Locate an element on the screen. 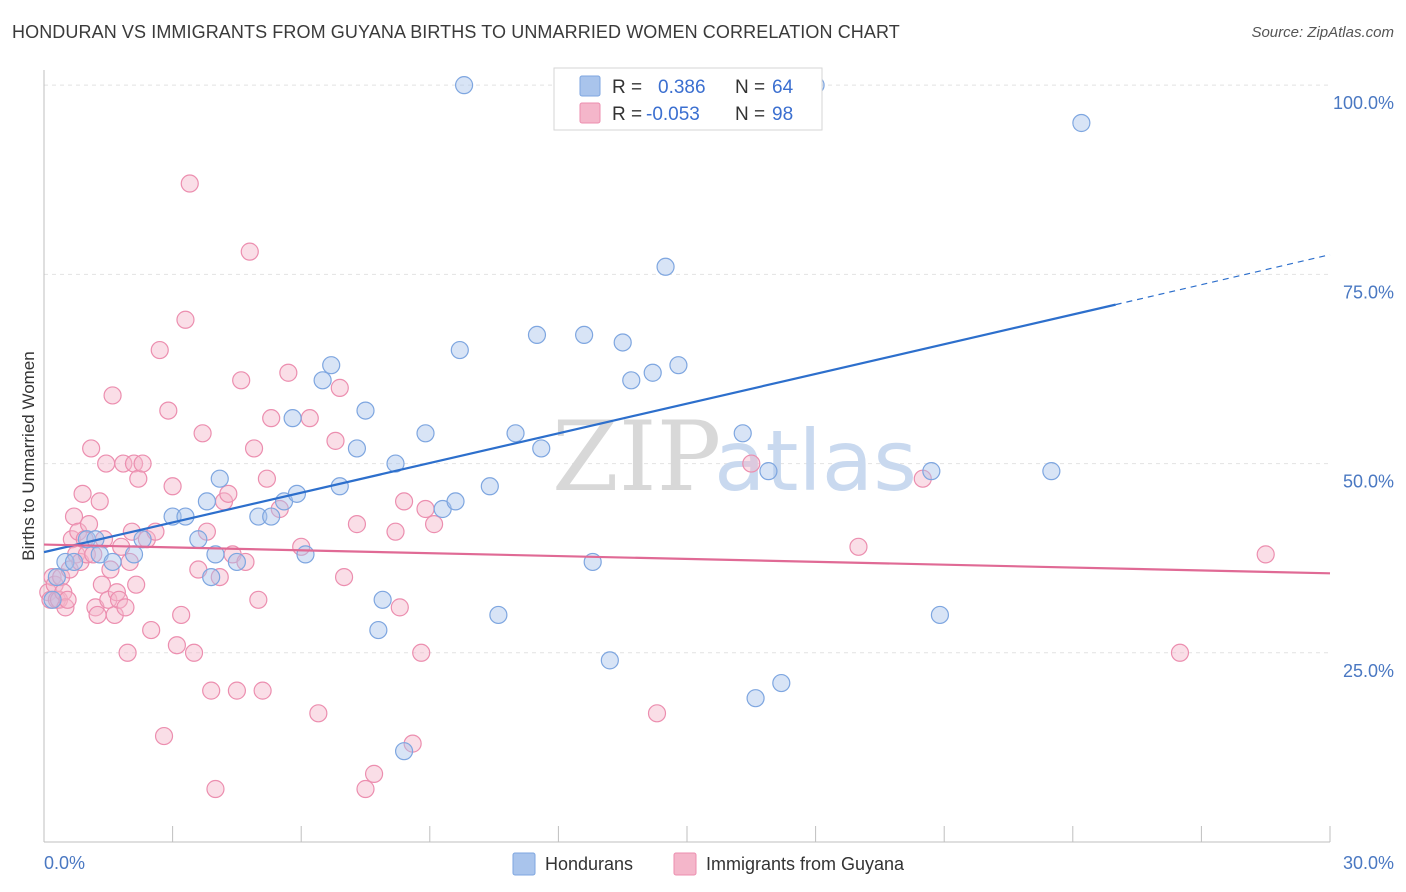 The image size is (1406, 892). trend-line-hondurans-extension is located at coordinates (1223, 280).